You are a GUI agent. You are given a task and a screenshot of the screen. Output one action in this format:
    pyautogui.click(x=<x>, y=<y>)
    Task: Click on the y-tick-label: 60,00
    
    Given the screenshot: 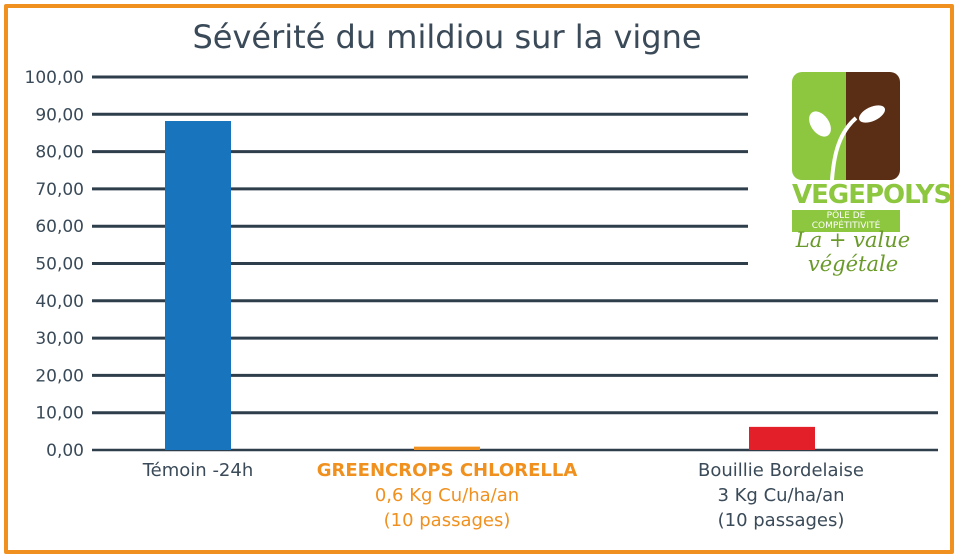 What is the action you would take?
    pyautogui.click(x=59, y=227)
    